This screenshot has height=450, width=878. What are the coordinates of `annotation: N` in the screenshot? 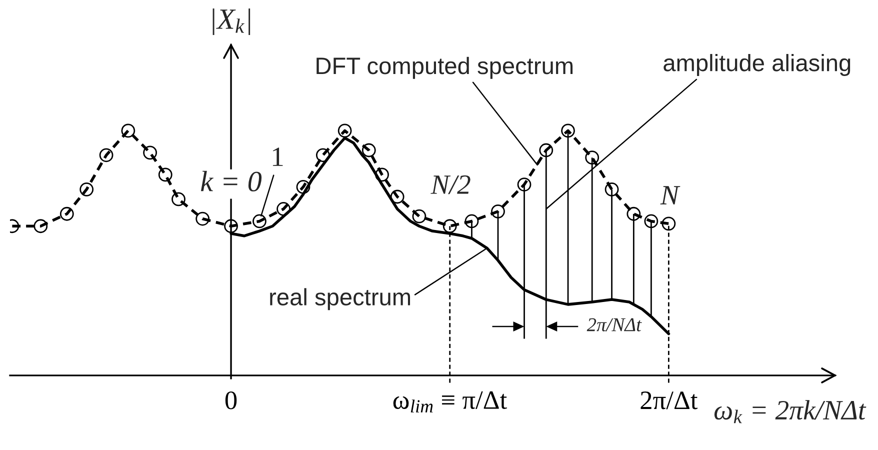 It's located at (670, 195).